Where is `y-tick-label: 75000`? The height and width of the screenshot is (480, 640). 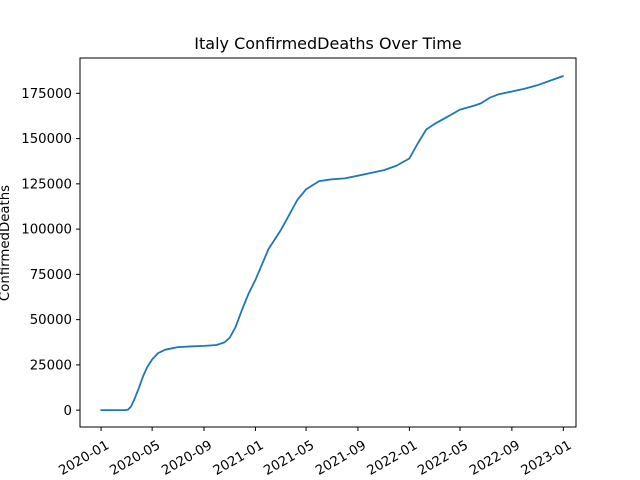
y-tick-label: 75000 is located at coordinates (51, 275).